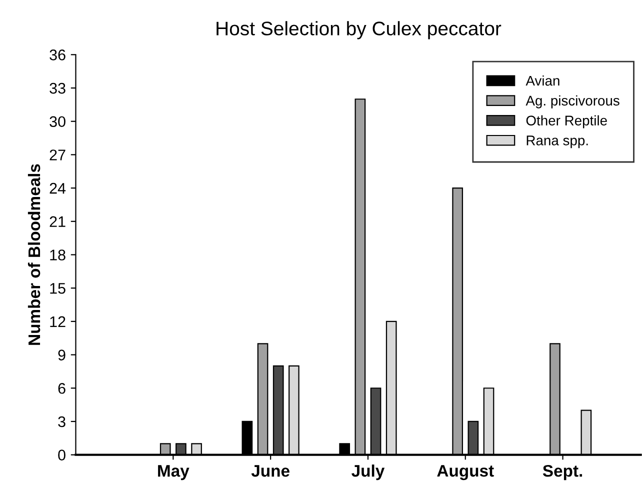  Describe the element at coordinates (58, 55) in the screenshot. I see `y-tick-label: 36` at that location.